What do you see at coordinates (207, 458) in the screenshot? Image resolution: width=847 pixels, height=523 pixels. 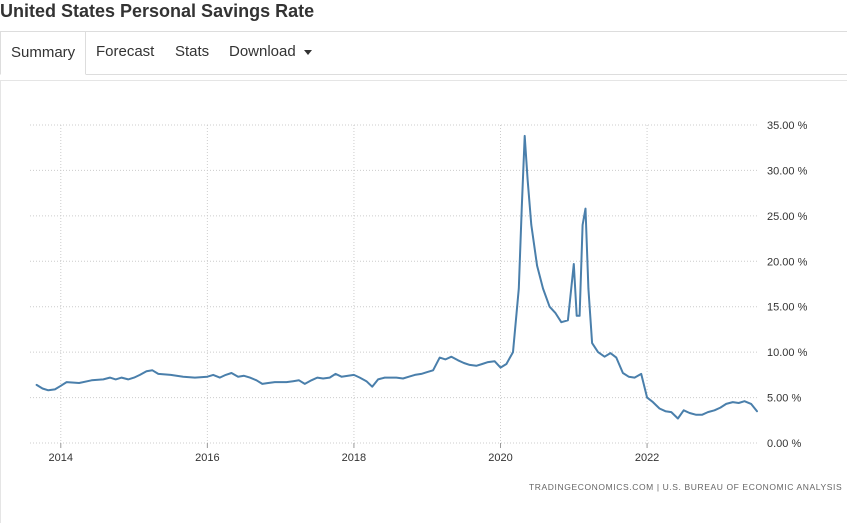 I see `x-tick-label: 2016` at bounding box center [207, 458].